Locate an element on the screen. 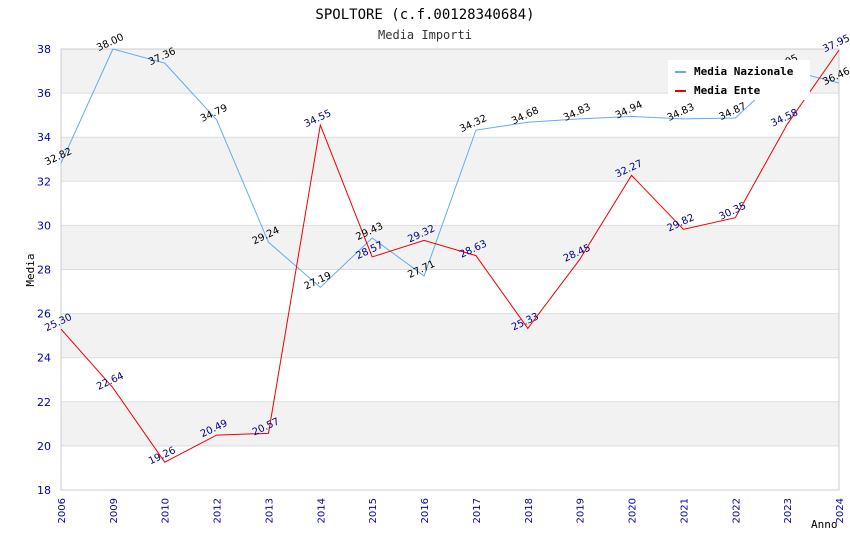  y-axis-label: Media is located at coordinates (30, 269).